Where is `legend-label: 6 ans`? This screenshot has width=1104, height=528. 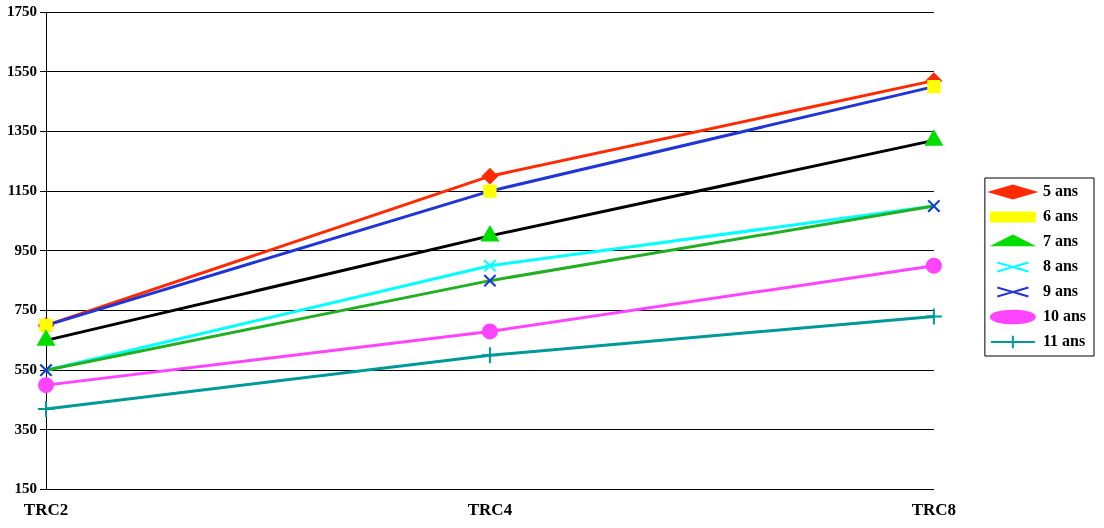 legend-label: 6 ans is located at coordinates (1060, 216).